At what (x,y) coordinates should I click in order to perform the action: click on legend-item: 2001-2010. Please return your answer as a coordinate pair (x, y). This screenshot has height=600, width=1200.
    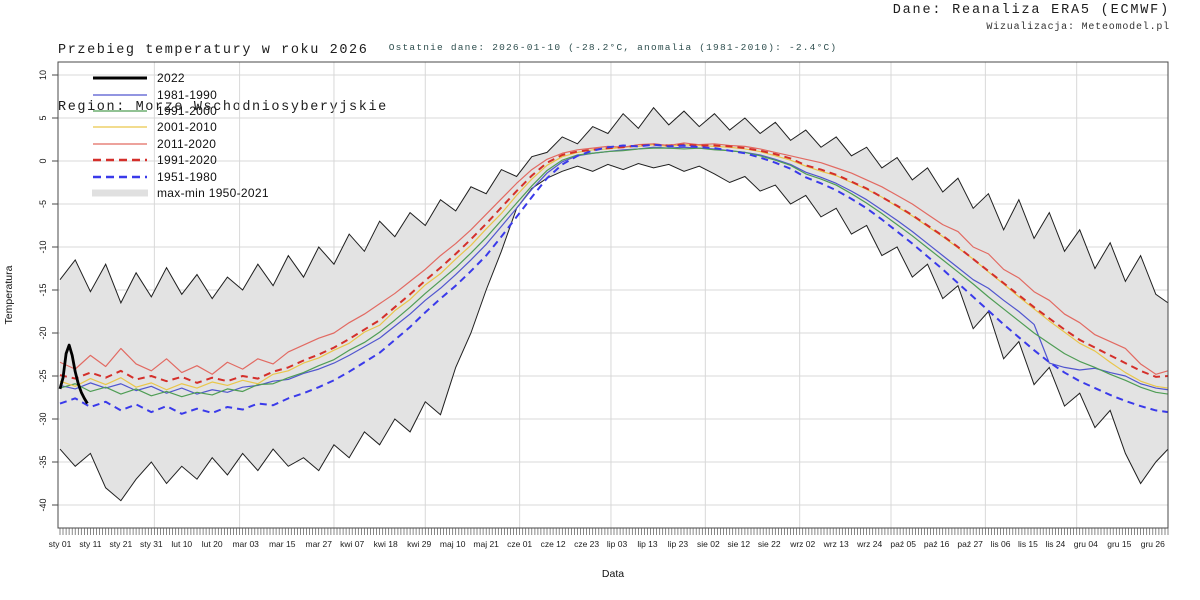
    Looking at the image, I should click on (180, 127).